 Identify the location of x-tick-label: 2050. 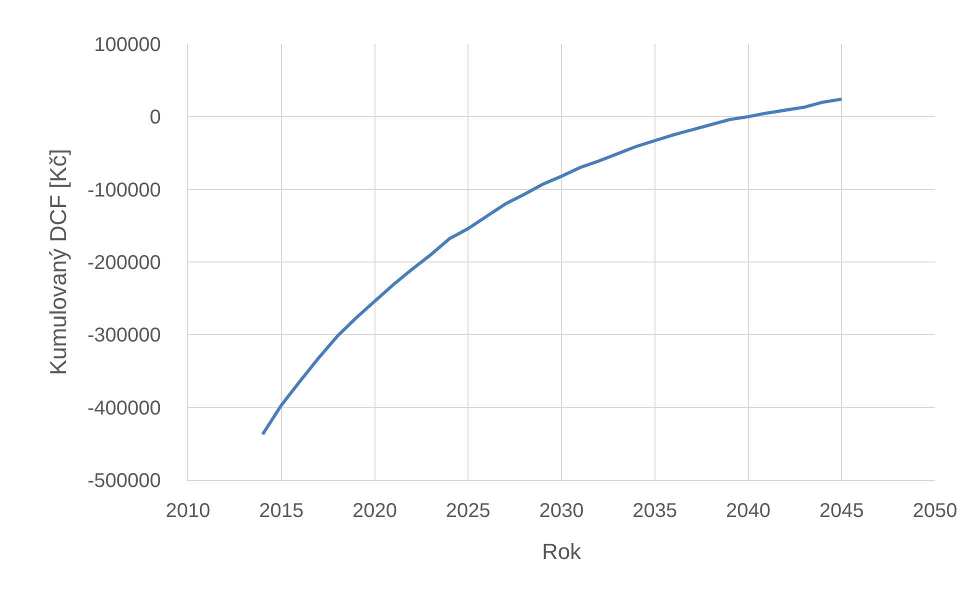
(935, 511).